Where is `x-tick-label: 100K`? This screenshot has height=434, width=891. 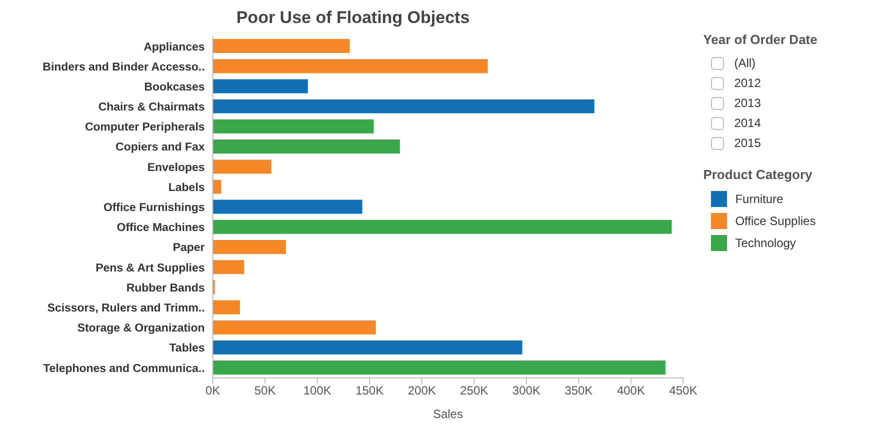 x-tick-label: 100K is located at coordinates (317, 390).